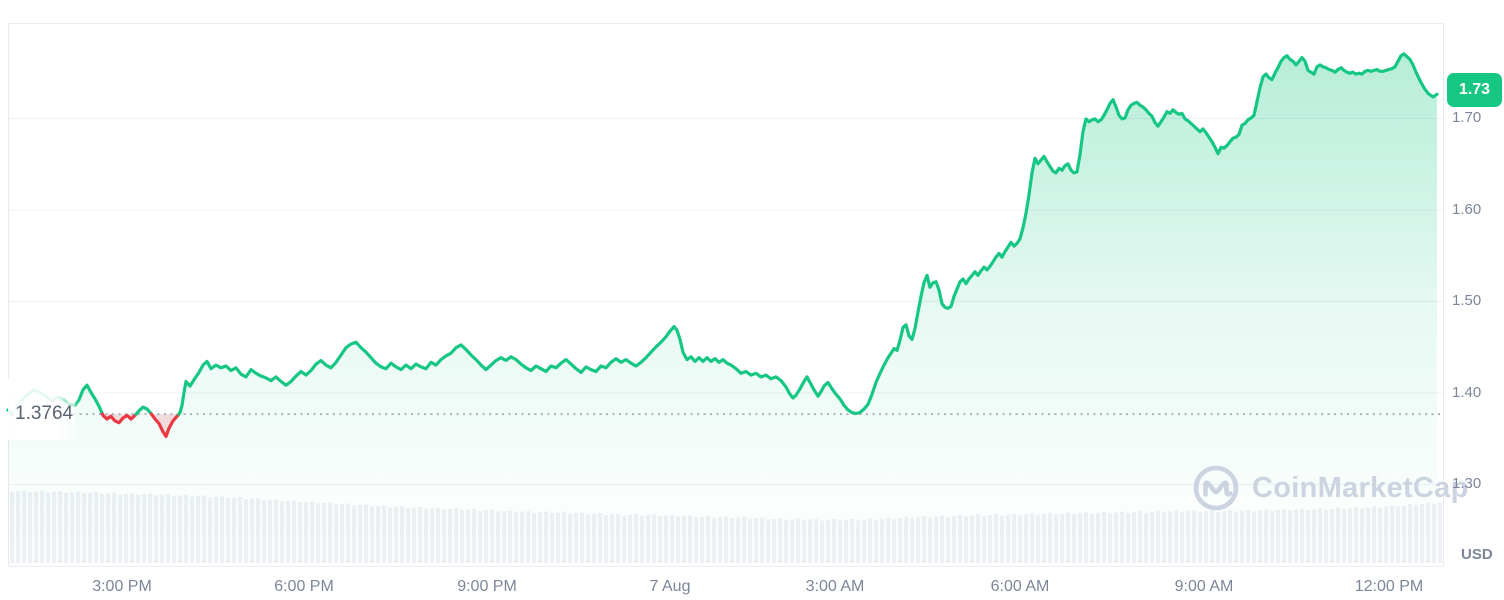  What do you see at coordinates (1020, 586) in the screenshot?
I see `x-axis-tick-label: 6:00 AM` at bounding box center [1020, 586].